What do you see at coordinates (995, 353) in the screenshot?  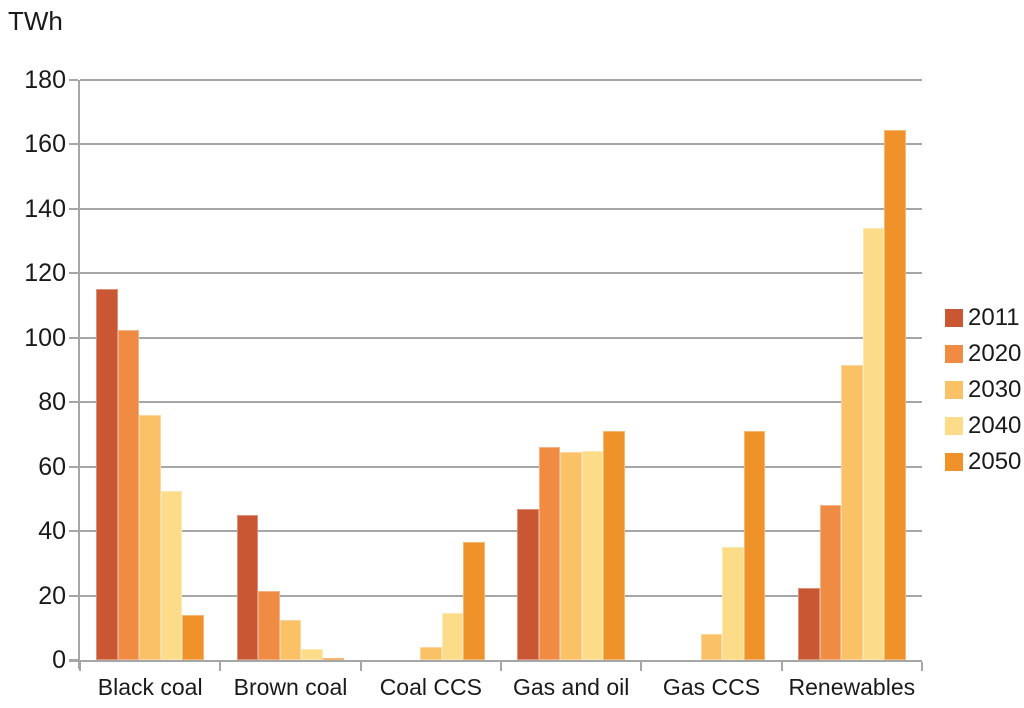 I see `legend-label-2020: 2020` at bounding box center [995, 353].